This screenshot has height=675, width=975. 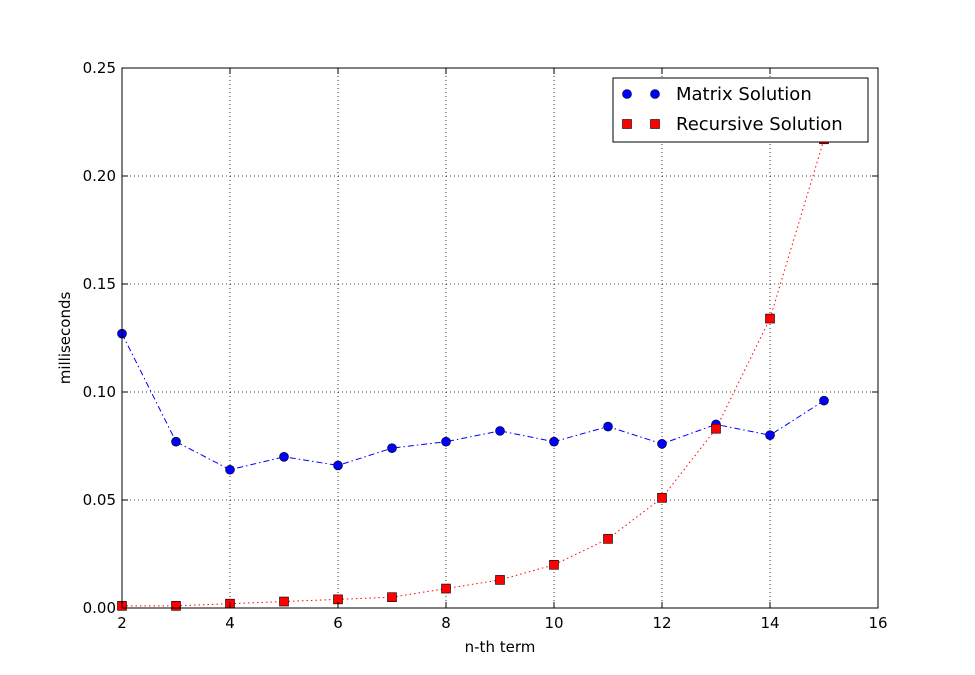 I want to click on legend: Matrix Solution Recursive Solution, so click(x=740, y=110).